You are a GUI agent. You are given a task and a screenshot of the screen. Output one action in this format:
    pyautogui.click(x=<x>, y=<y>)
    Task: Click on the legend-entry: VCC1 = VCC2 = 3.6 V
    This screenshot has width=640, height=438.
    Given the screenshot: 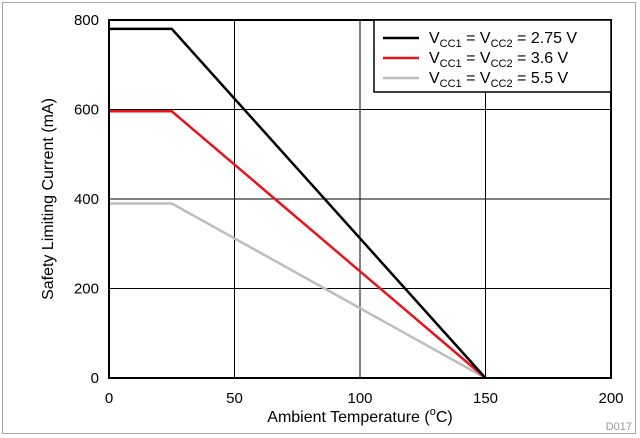 What is the action you would take?
    pyautogui.click(x=499, y=60)
    